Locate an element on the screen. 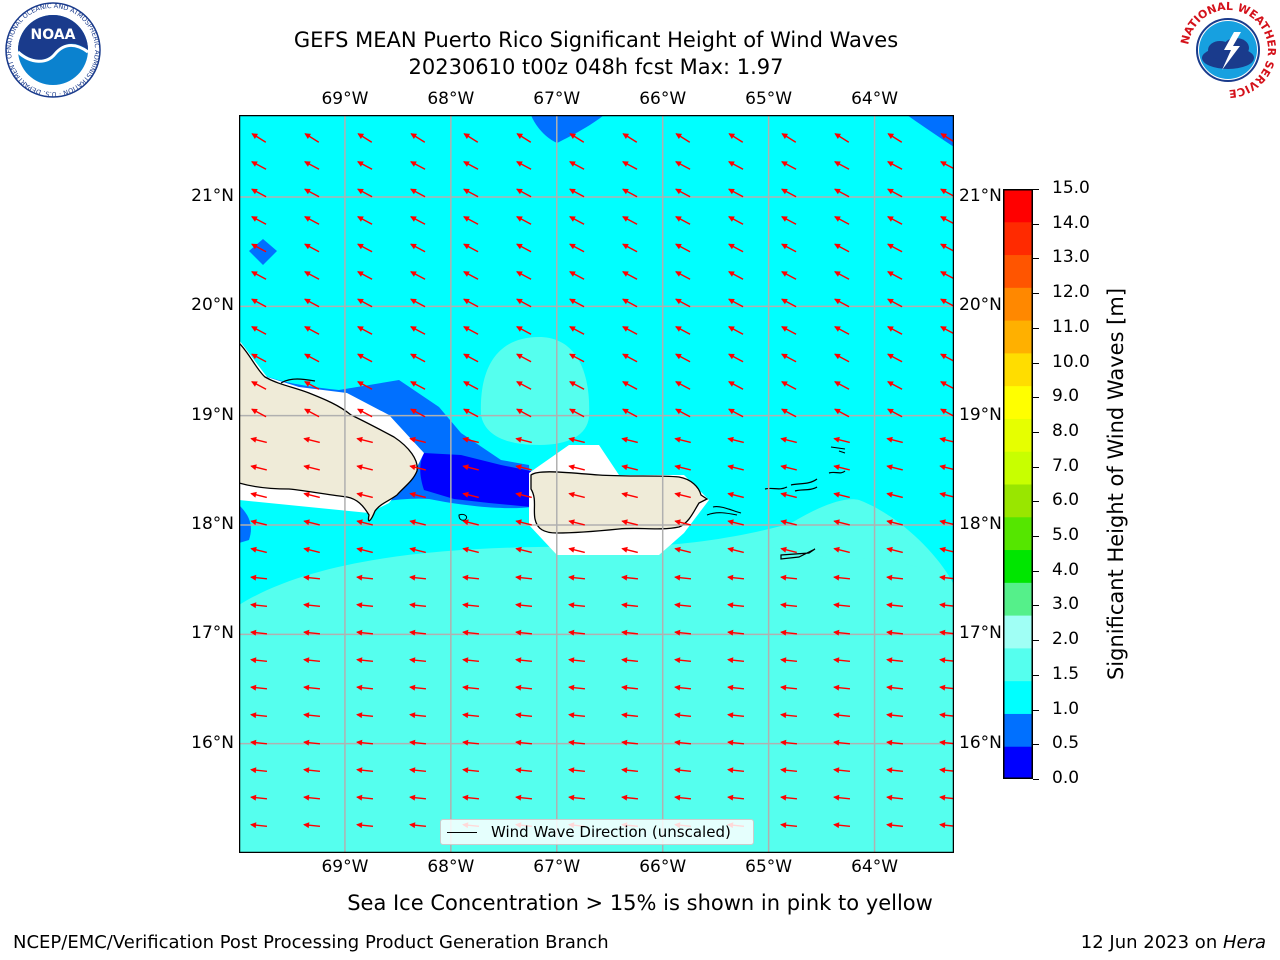 This screenshot has height=960, width=1280. footer-machine: Hera is located at coordinates (1244, 942).